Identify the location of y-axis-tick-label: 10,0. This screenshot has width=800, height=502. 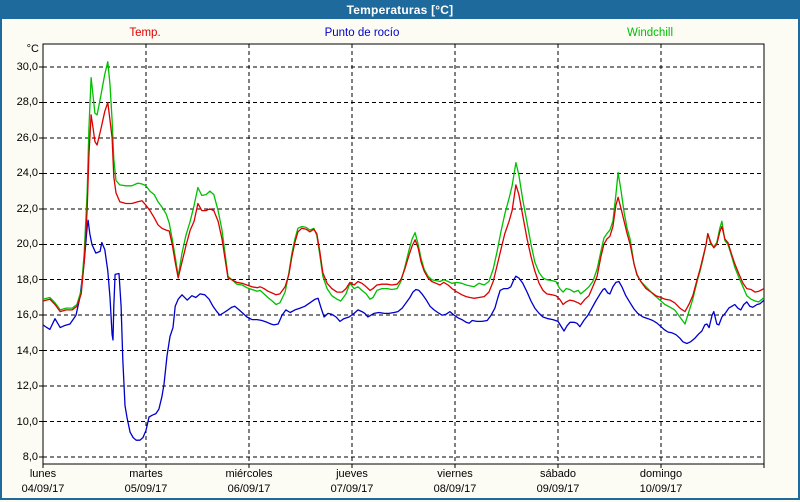
(27, 421).